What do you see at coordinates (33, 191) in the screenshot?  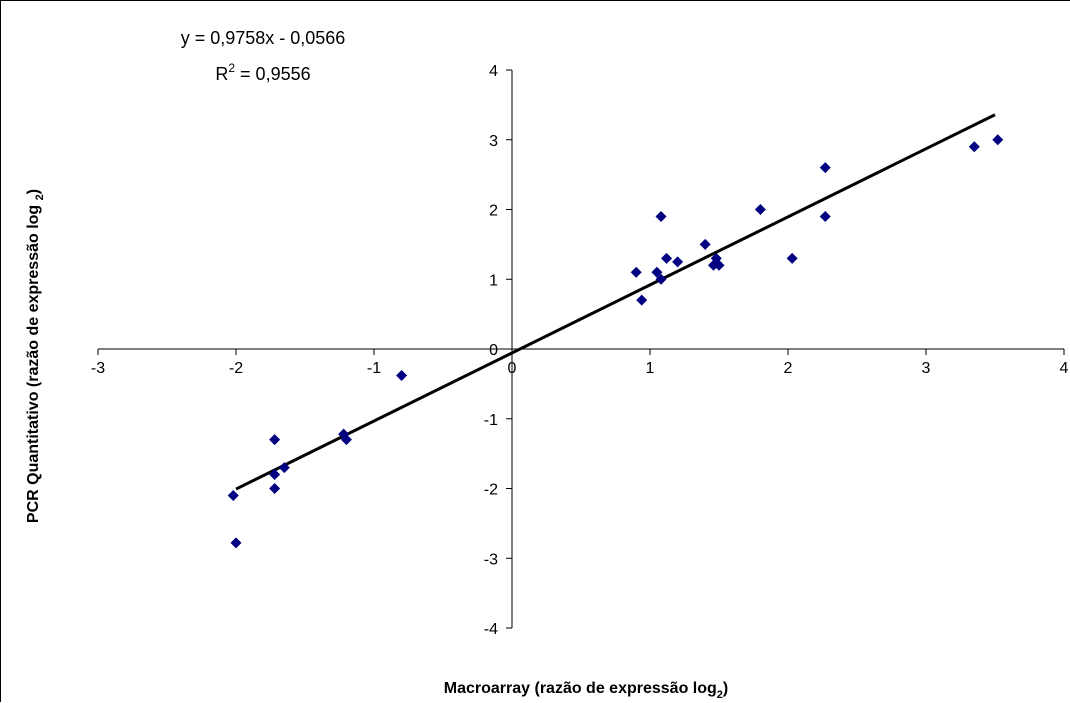 I see `y-axis-title-end: )` at bounding box center [33, 191].